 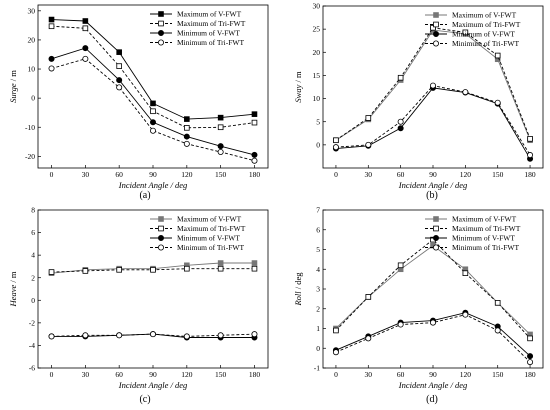 What do you see at coordinates (33, 210) in the screenshot?
I see `y-tick-label: 8` at bounding box center [33, 210].